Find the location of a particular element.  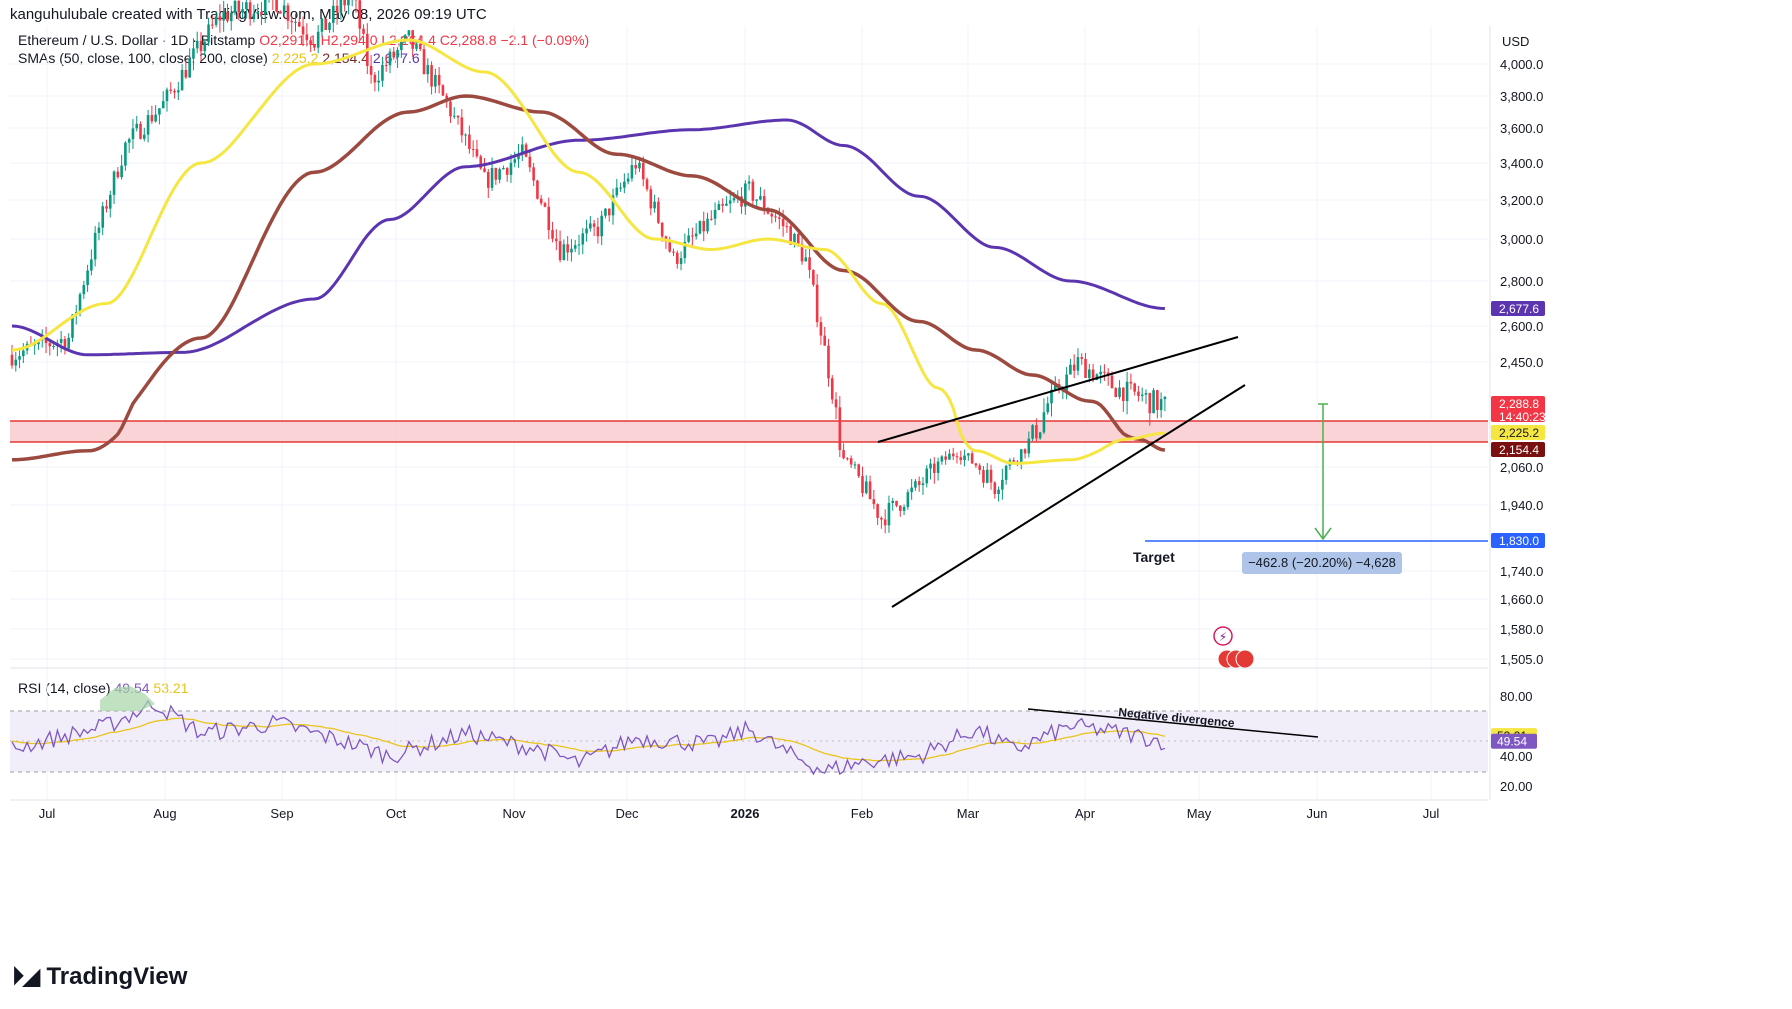

sma50-value: 2,225.2 is located at coordinates (295, 58).